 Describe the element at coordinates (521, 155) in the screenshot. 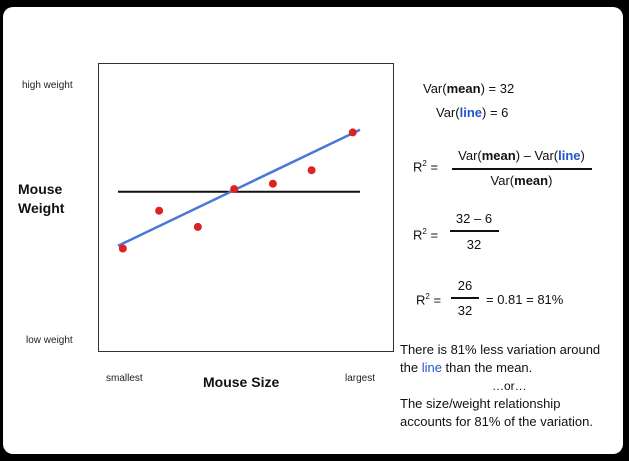

I see `formula-numerator: Var(mean) – Var(line)` at that location.